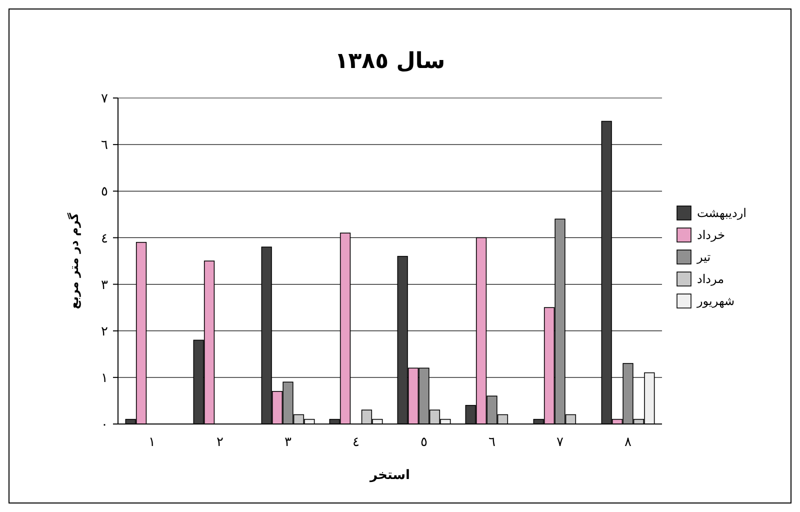 Image resolution: width=800 pixels, height=512 pixels. Describe the element at coordinates (492, 442) in the screenshot. I see `x-tick-label: ٦` at that location.